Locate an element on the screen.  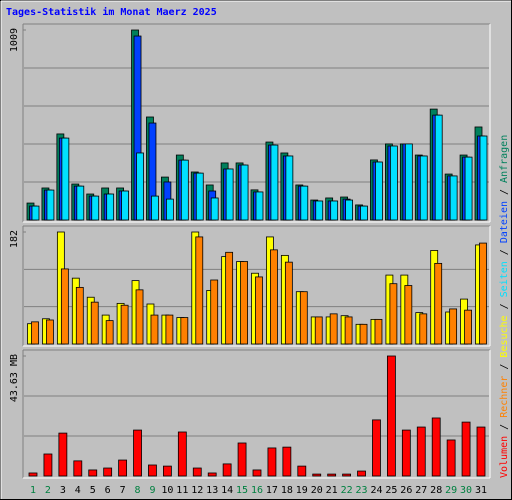
x-tick-label: 5 is located at coordinates (93, 490).